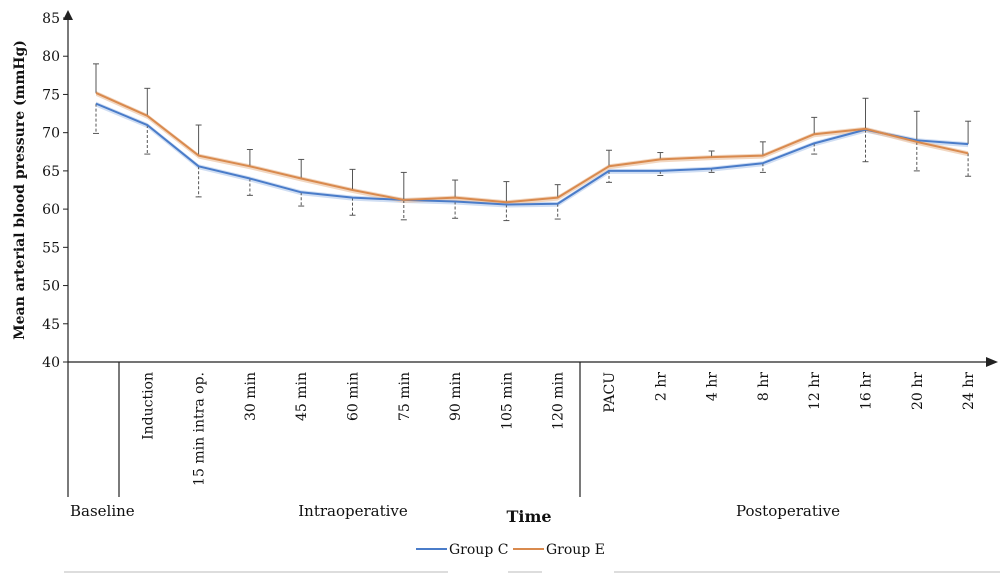 The width and height of the screenshot is (1000, 573). What do you see at coordinates (20, 190) in the screenshot?
I see `y-axis-title: Mean arterial blood pressure (mmHg)` at bounding box center [20, 190].